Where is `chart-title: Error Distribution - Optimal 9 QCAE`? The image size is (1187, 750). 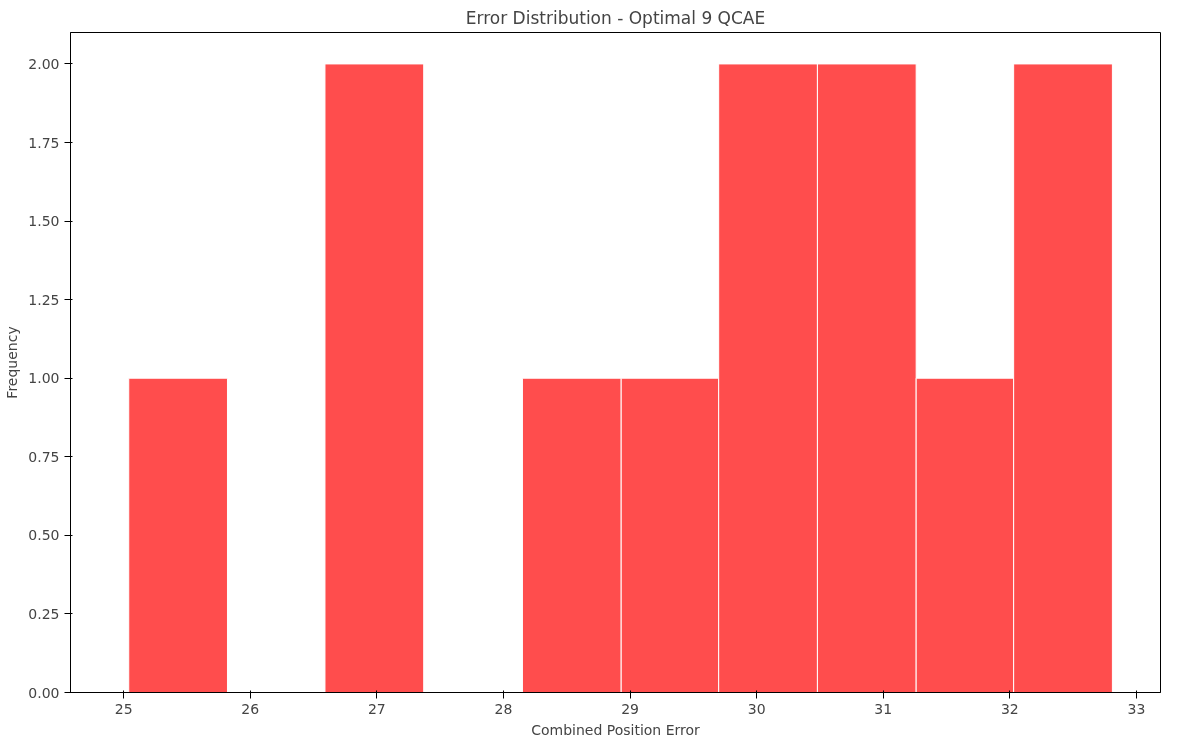
chart-title: Error Distribution - Optimal 9 QCAE is located at coordinates (615, 17).